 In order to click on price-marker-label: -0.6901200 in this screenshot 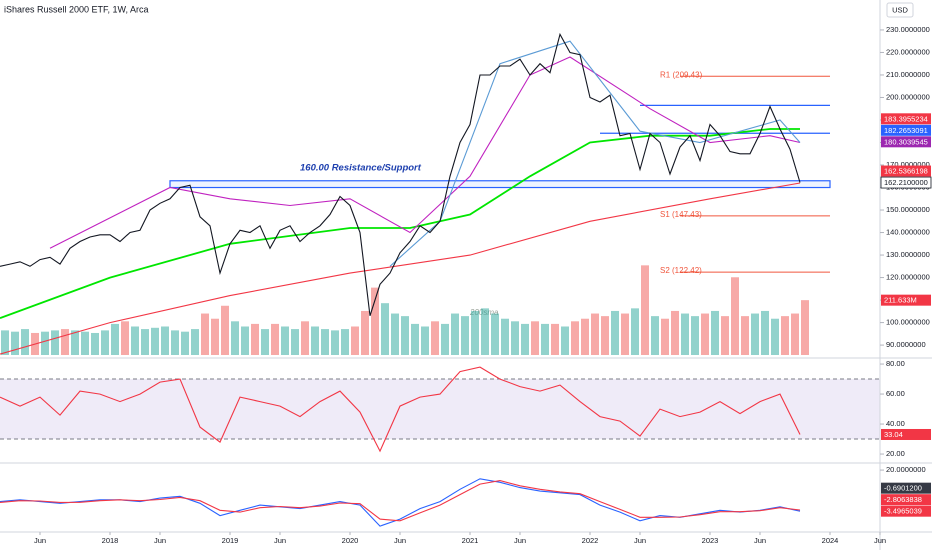, I will do `click(903, 488)`.